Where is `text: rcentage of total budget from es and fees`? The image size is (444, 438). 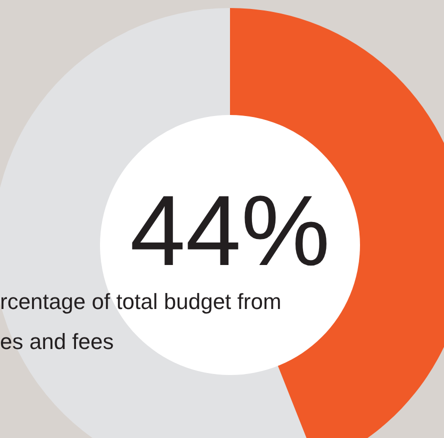
text: rcentage of total budget from es and fees is located at coordinates (141, 321).